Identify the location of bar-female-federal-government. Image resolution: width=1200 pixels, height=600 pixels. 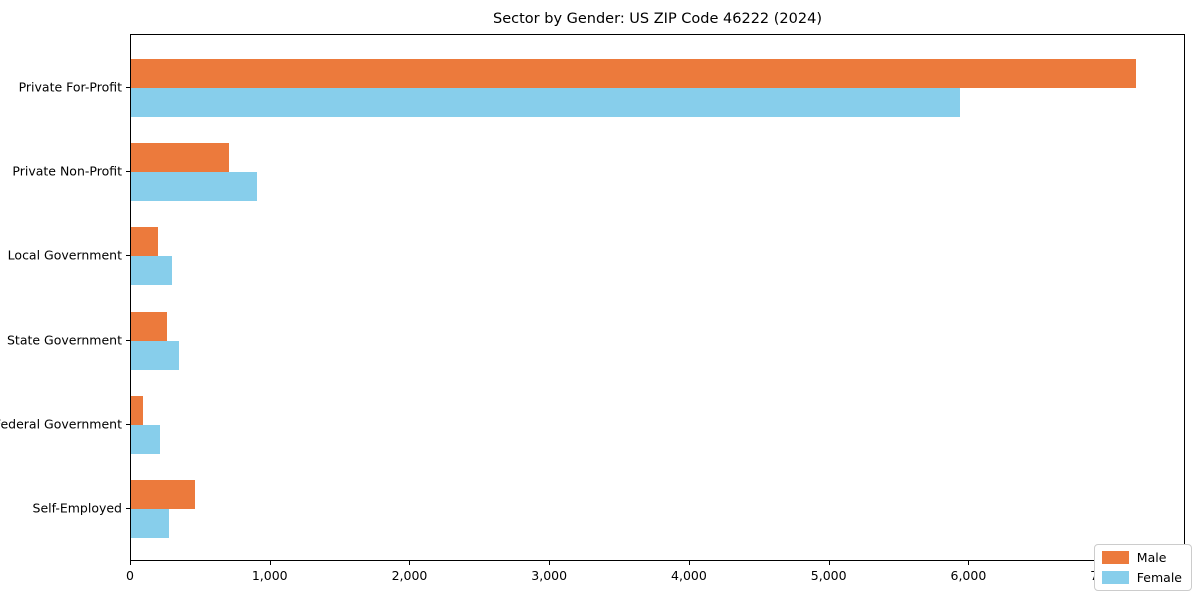
(146, 439).